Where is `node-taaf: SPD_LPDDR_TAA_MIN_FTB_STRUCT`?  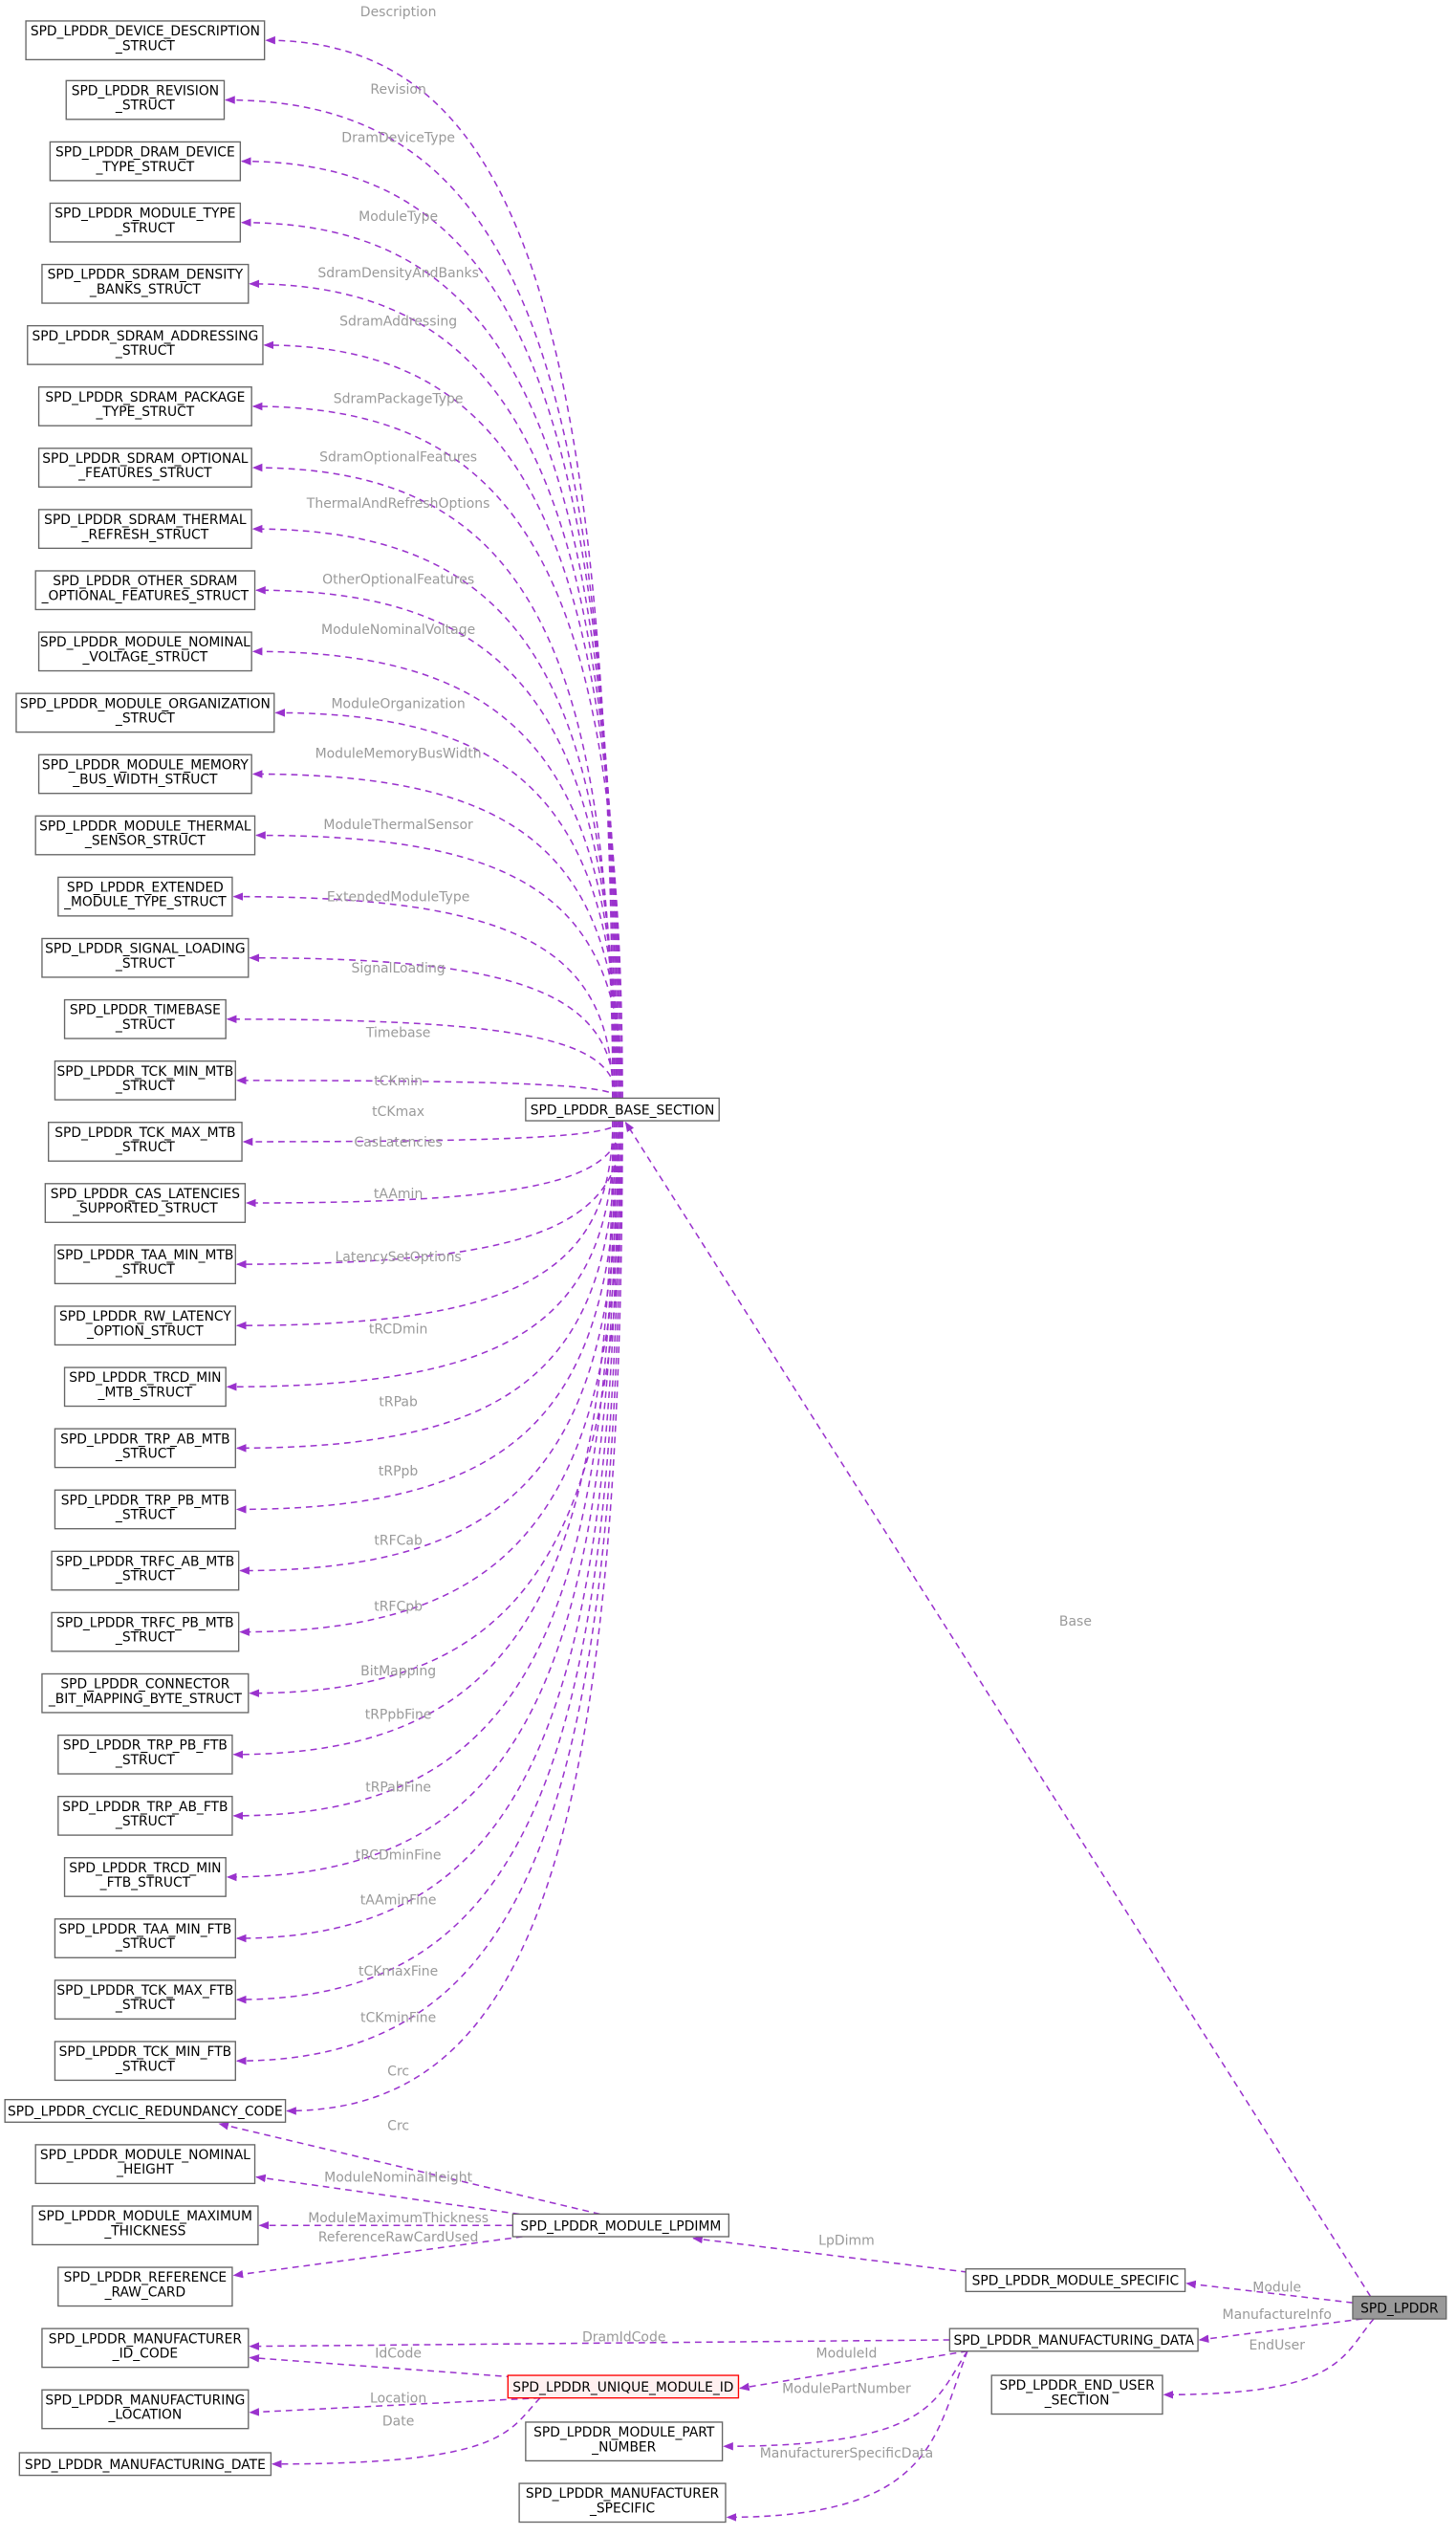
node-taaf: SPD_LPDDR_TAA_MIN_FTB_STRUCT is located at coordinates (145, 1938).